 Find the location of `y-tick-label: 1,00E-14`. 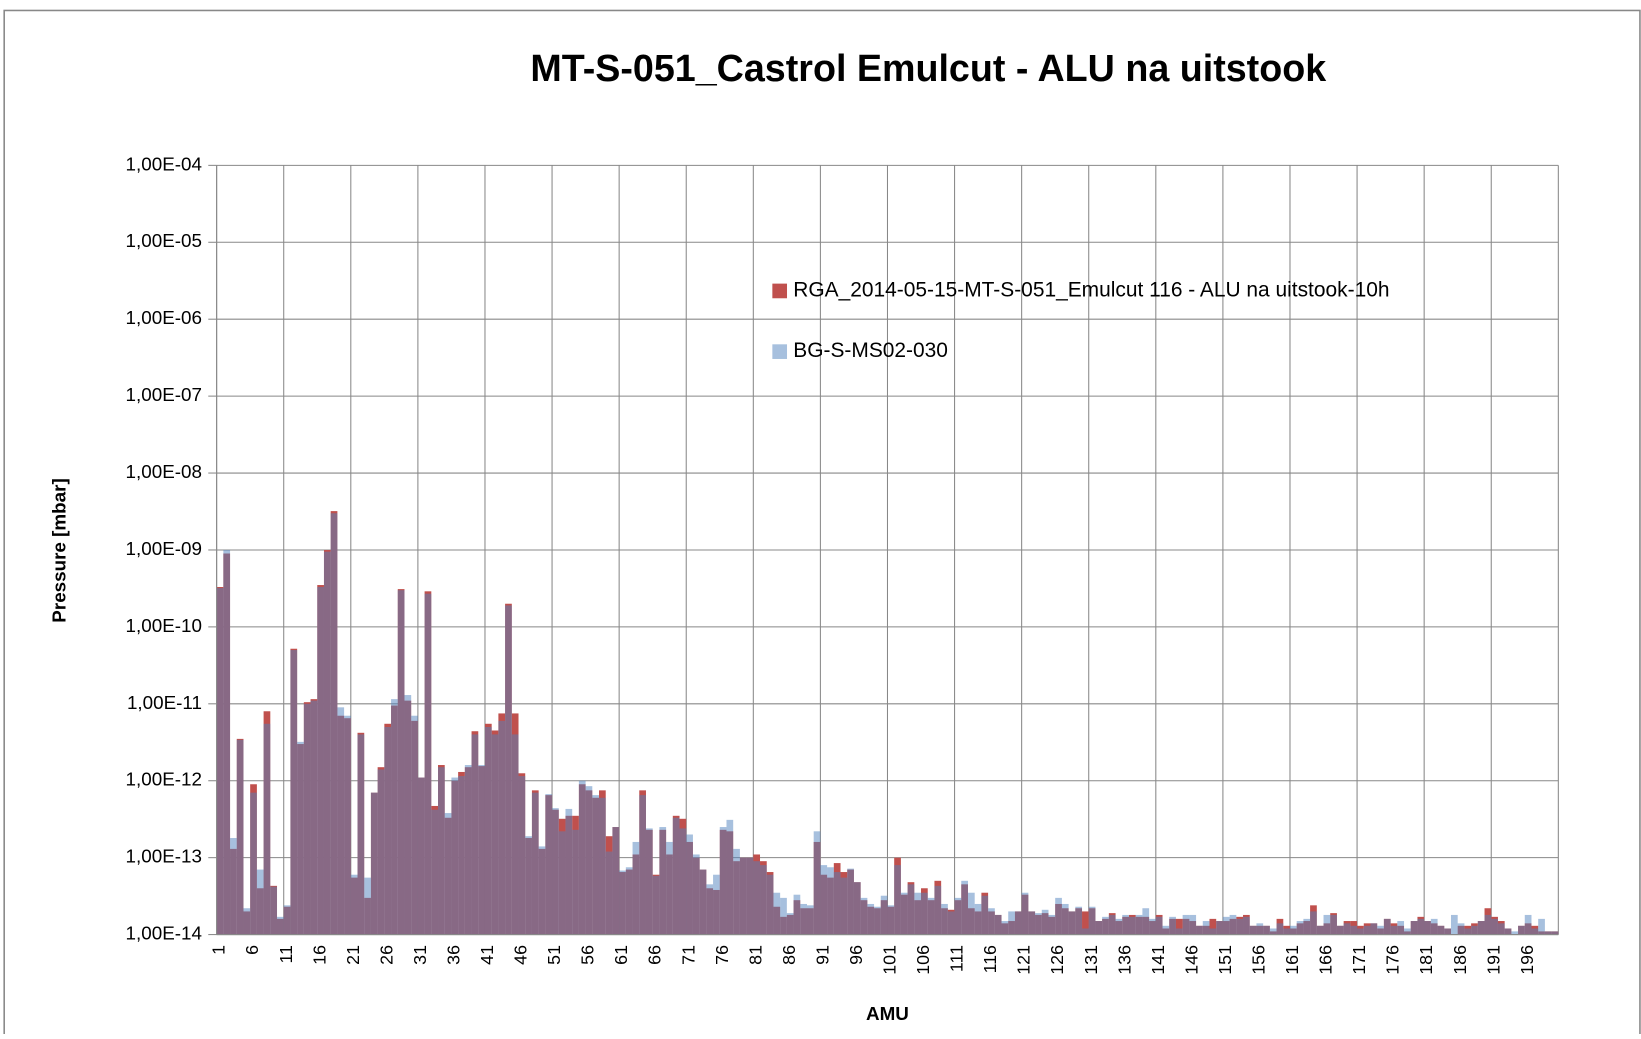

y-tick-label: 1,00E-14 is located at coordinates (164, 933).